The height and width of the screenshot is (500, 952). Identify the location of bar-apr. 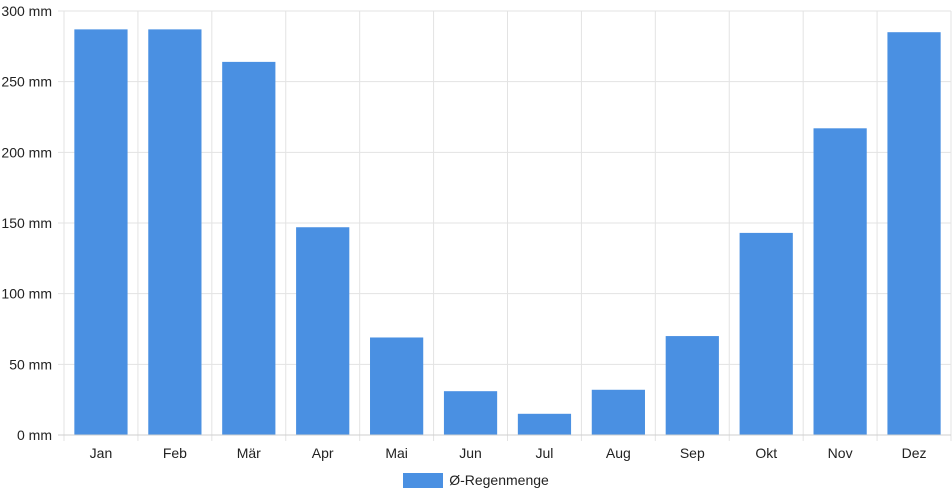
(323, 331).